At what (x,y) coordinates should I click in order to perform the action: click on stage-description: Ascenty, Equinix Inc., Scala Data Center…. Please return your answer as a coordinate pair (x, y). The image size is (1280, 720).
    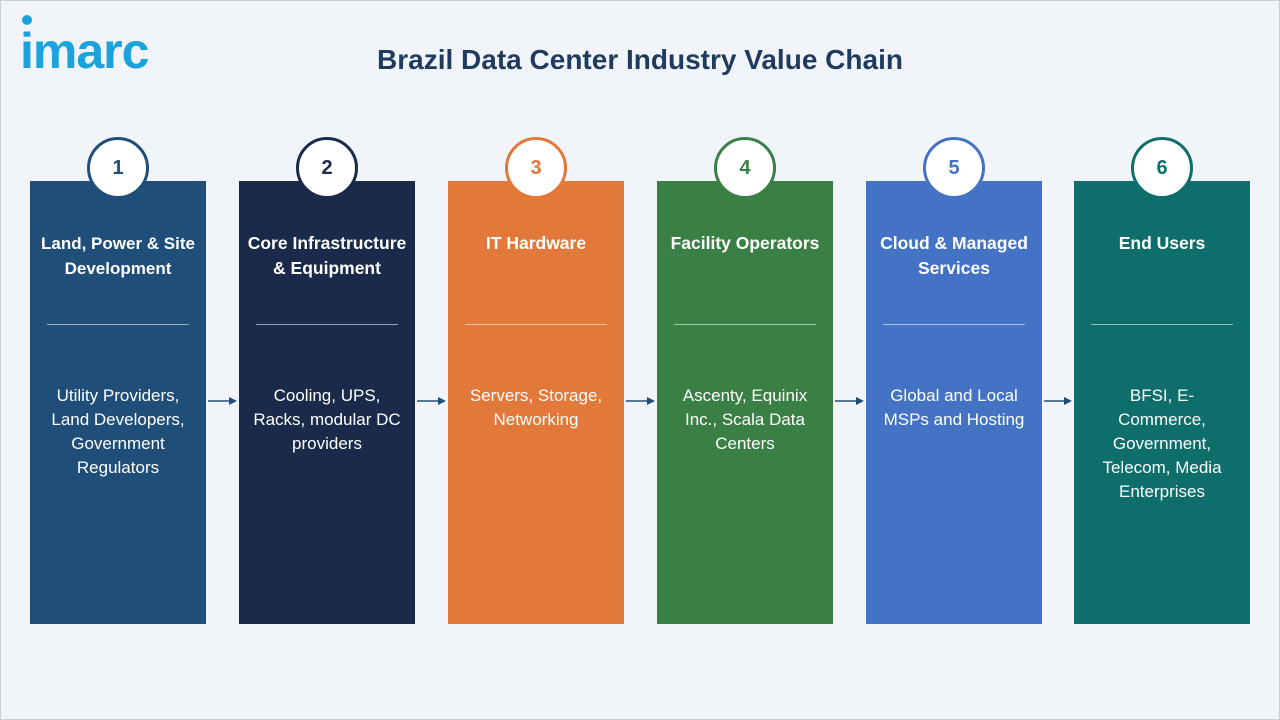
    Looking at the image, I should click on (745, 419).